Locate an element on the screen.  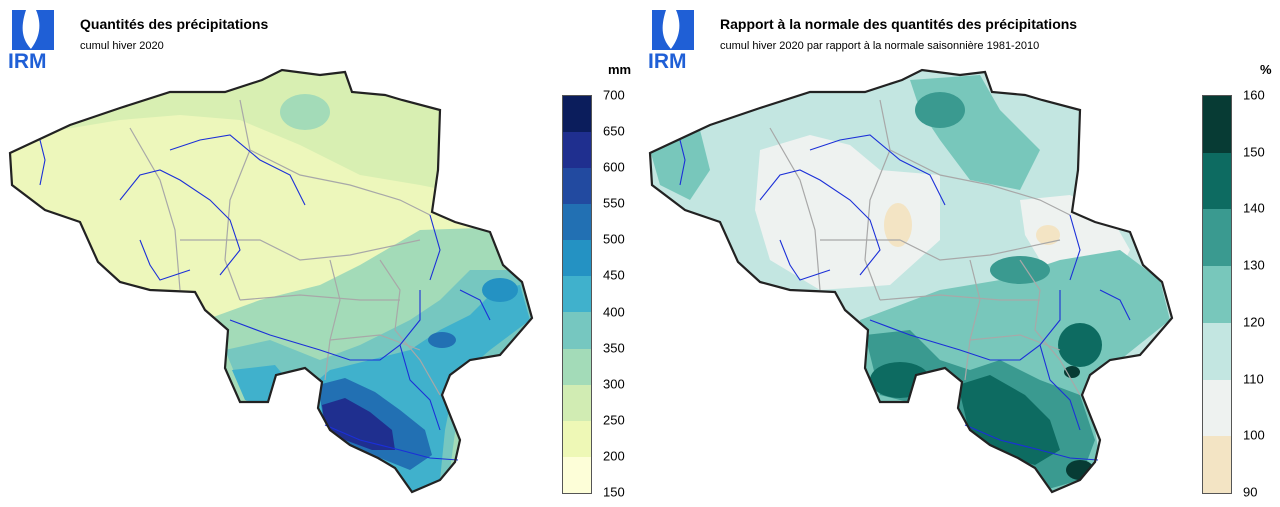
legend-tick-label: 700 is located at coordinates (614, 95).